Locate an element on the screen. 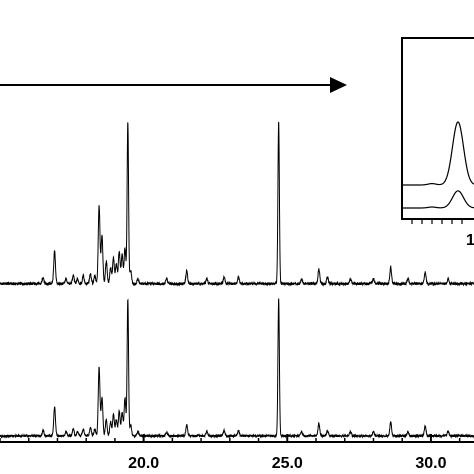 The height and width of the screenshot is (474, 474). inset-ticks is located at coordinates (437, 221).